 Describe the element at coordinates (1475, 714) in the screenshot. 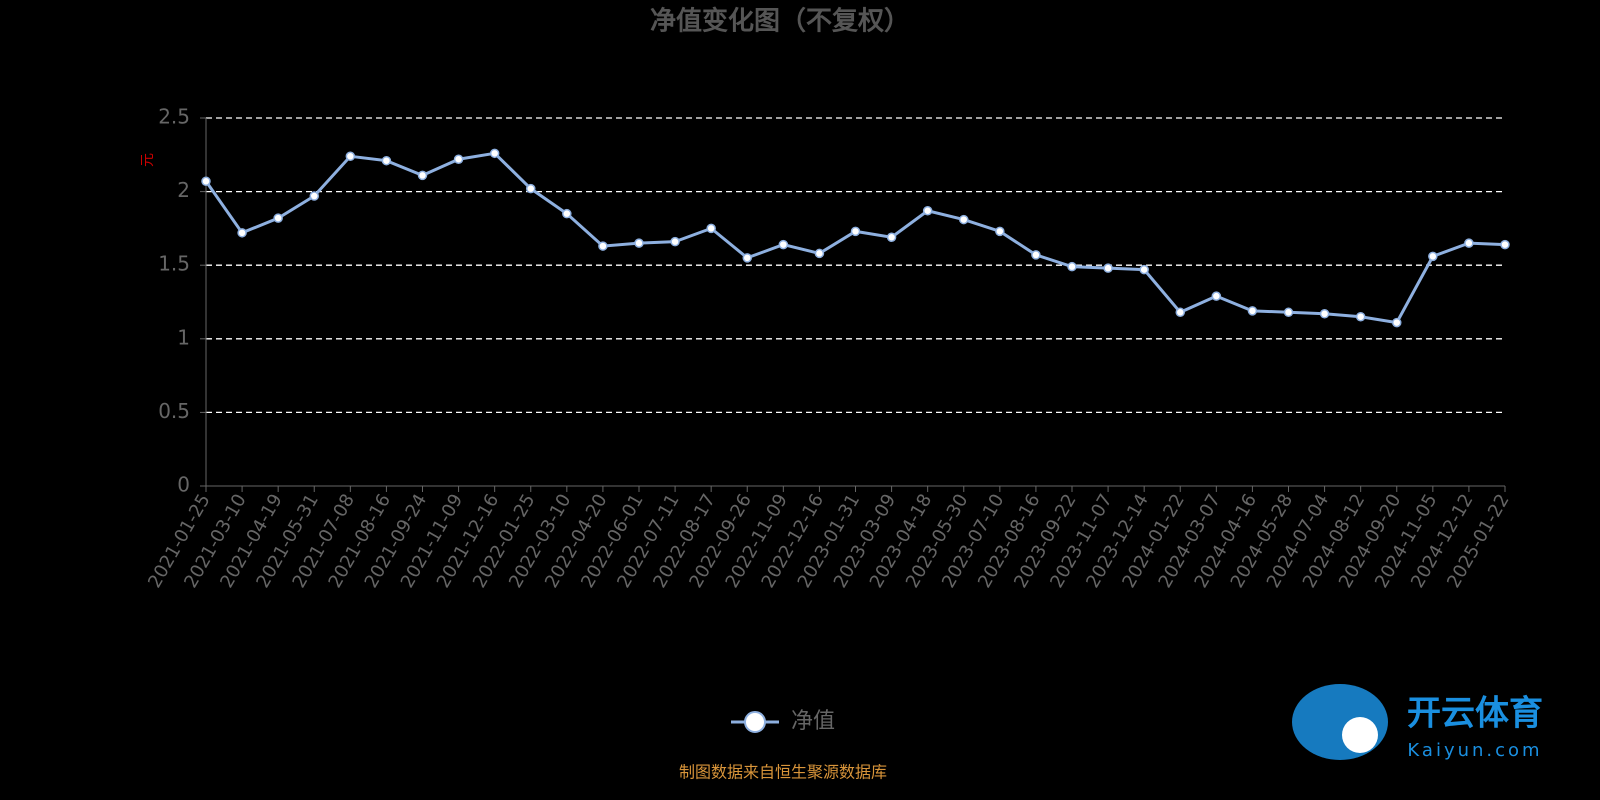

I see `watermark-name: 开云体育` at that location.